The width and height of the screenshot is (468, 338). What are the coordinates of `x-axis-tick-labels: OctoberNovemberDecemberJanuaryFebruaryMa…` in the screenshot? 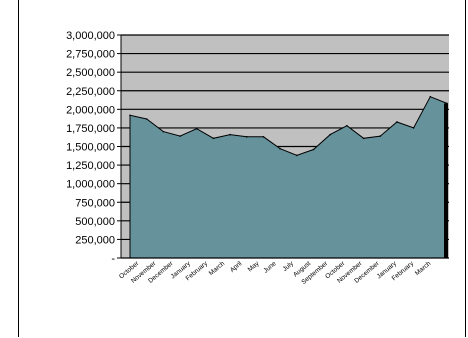 It's located at (275, 273).